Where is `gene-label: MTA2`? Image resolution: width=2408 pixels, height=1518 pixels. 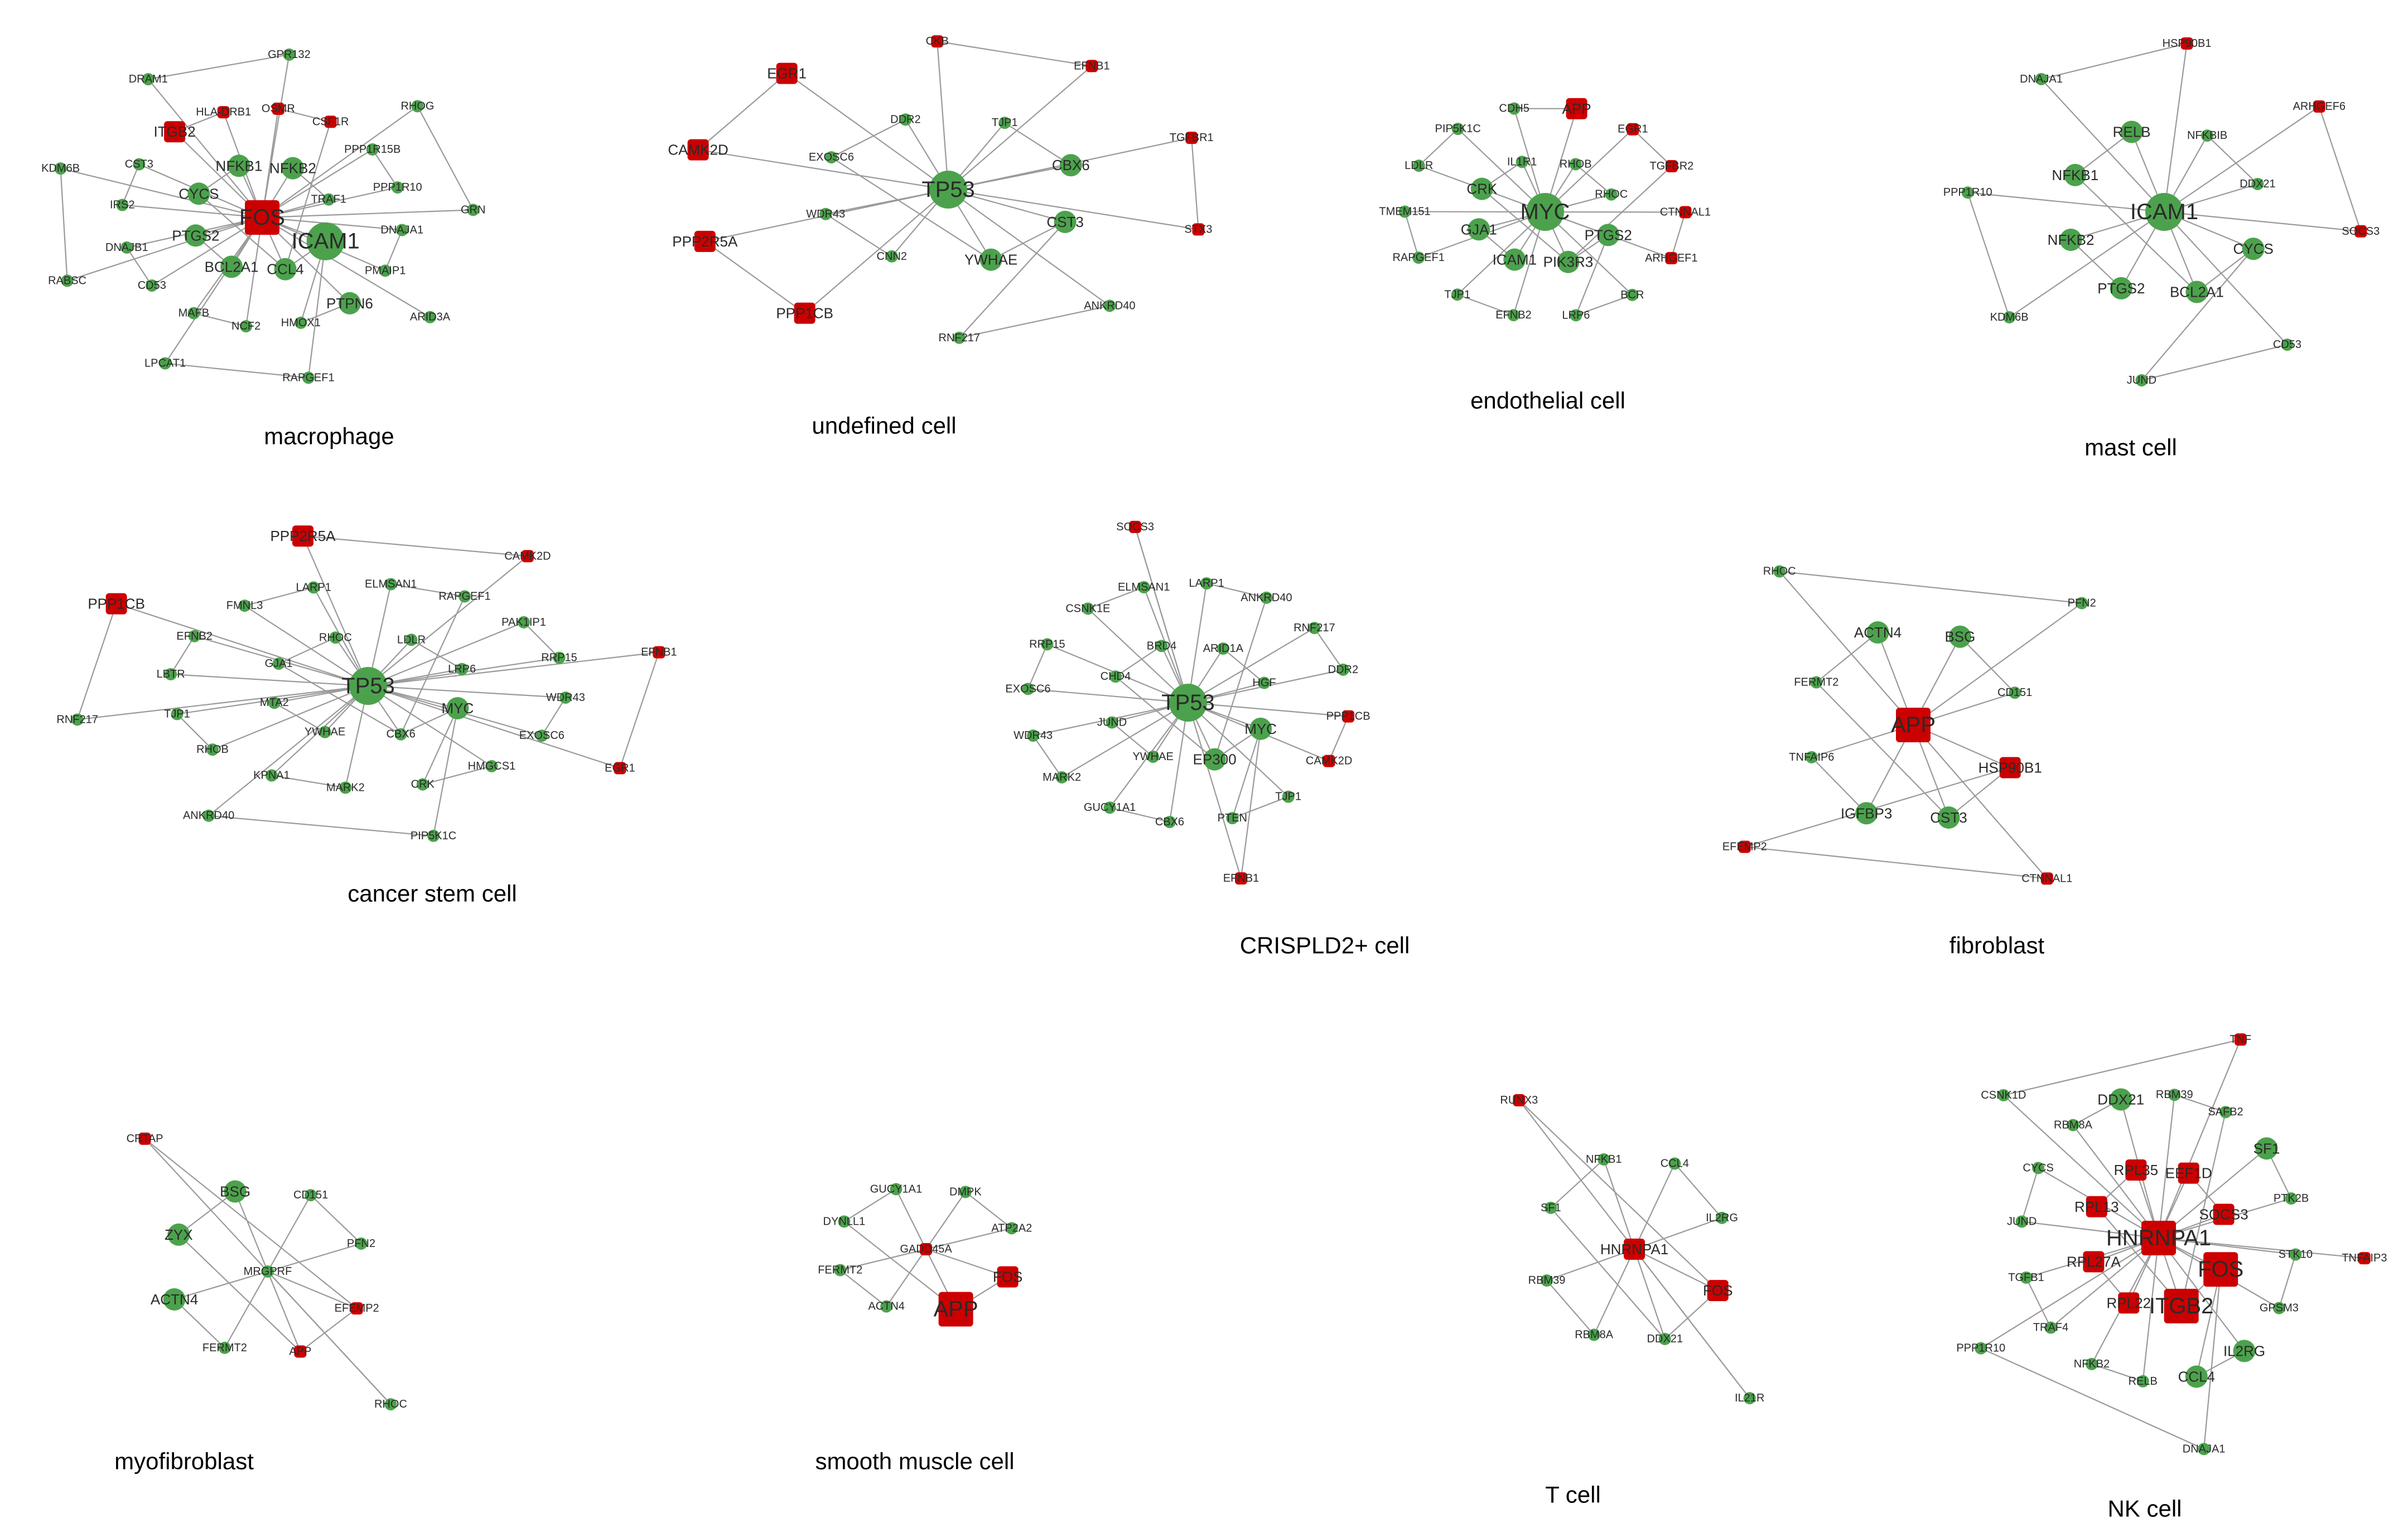 gene-label: MTA2 is located at coordinates (274, 703).